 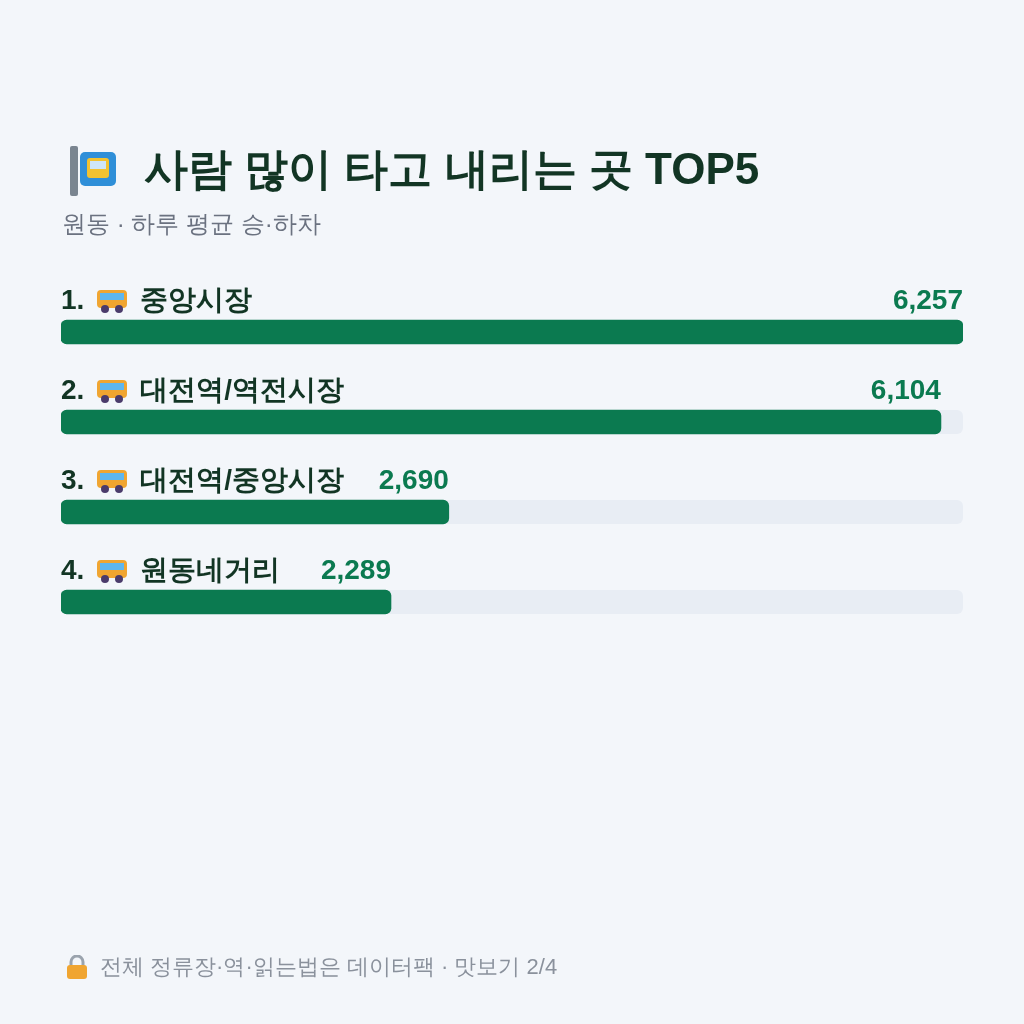 What do you see at coordinates (171, 569) in the screenshot?
I see `category-label: 4. 원동네거리` at bounding box center [171, 569].